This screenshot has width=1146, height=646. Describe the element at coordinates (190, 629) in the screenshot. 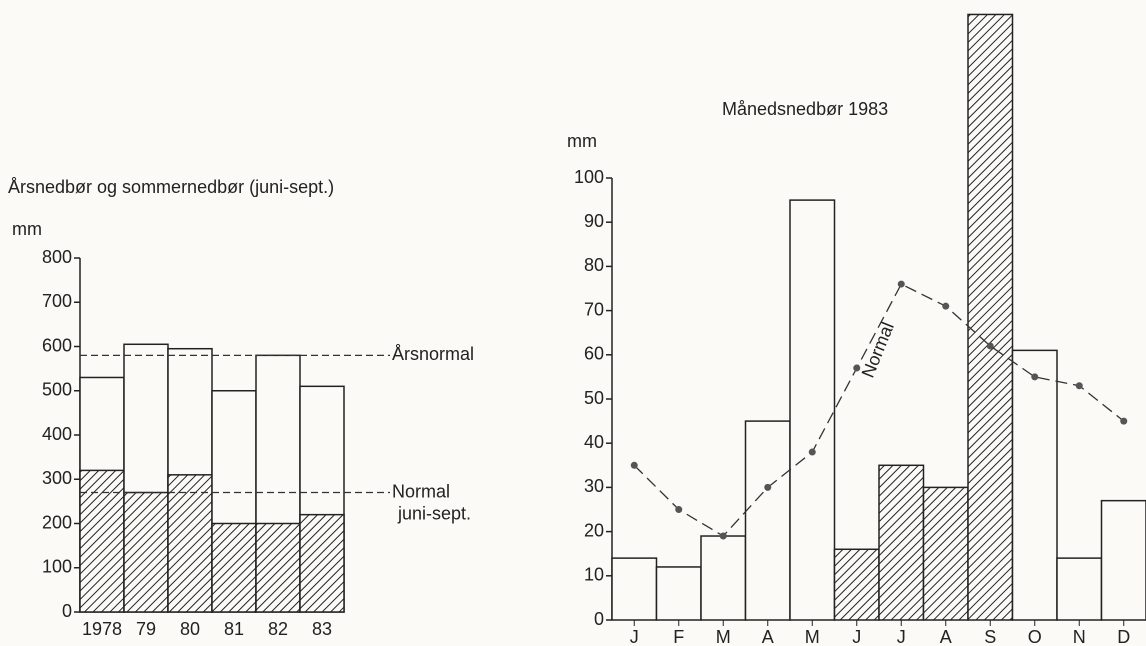

I see `x-tick-label: 80` at that location.